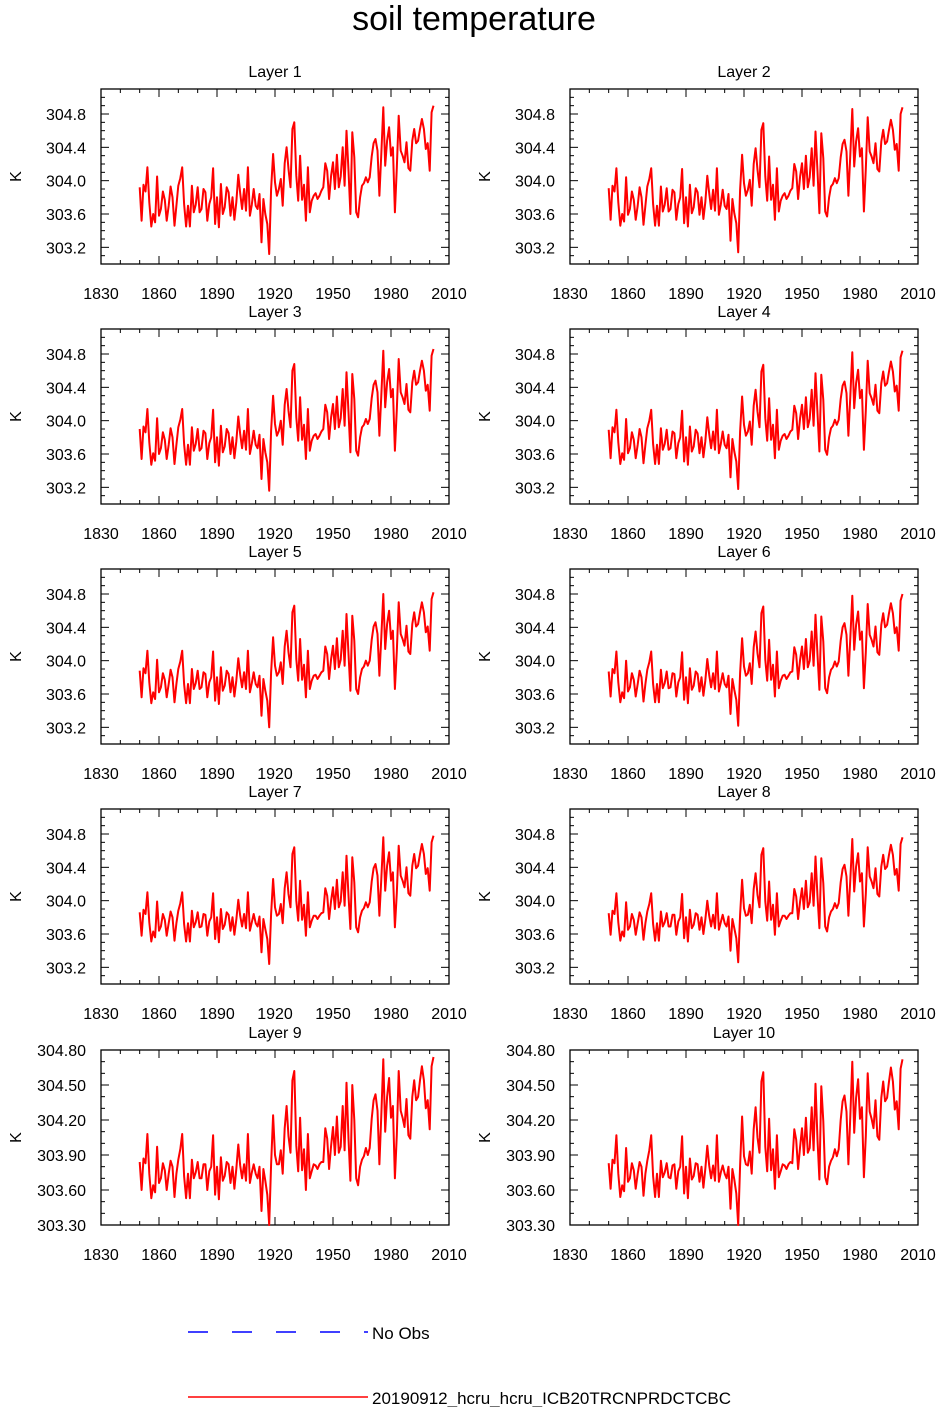 The width and height of the screenshot is (939, 1407). I want to click on y-tick-label: 304.80, so click(530, 1051).